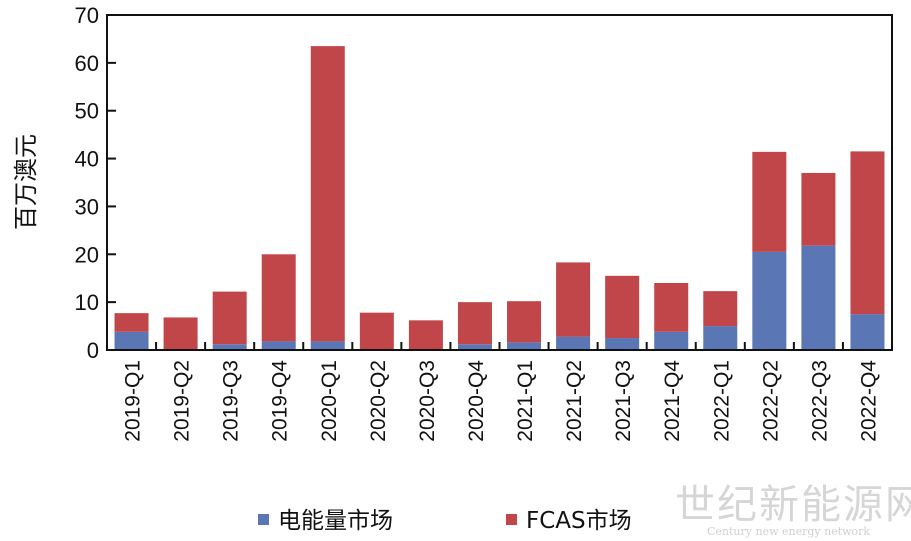  I want to click on y-tick-label: 70, so click(87, 15).